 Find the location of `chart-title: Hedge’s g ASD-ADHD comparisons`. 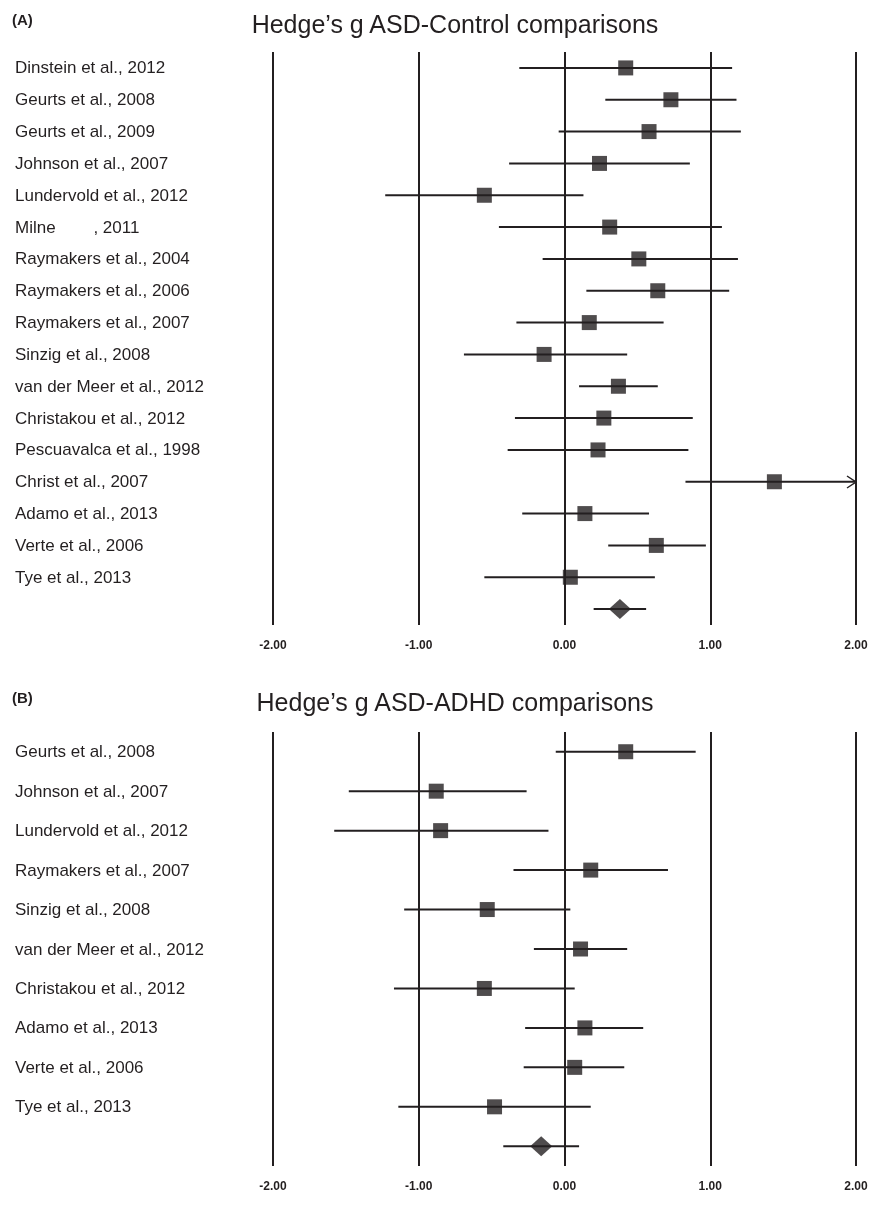

chart-title: Hedge’s g ASD-ADHD comparisons is located at coordinates (455, 701).